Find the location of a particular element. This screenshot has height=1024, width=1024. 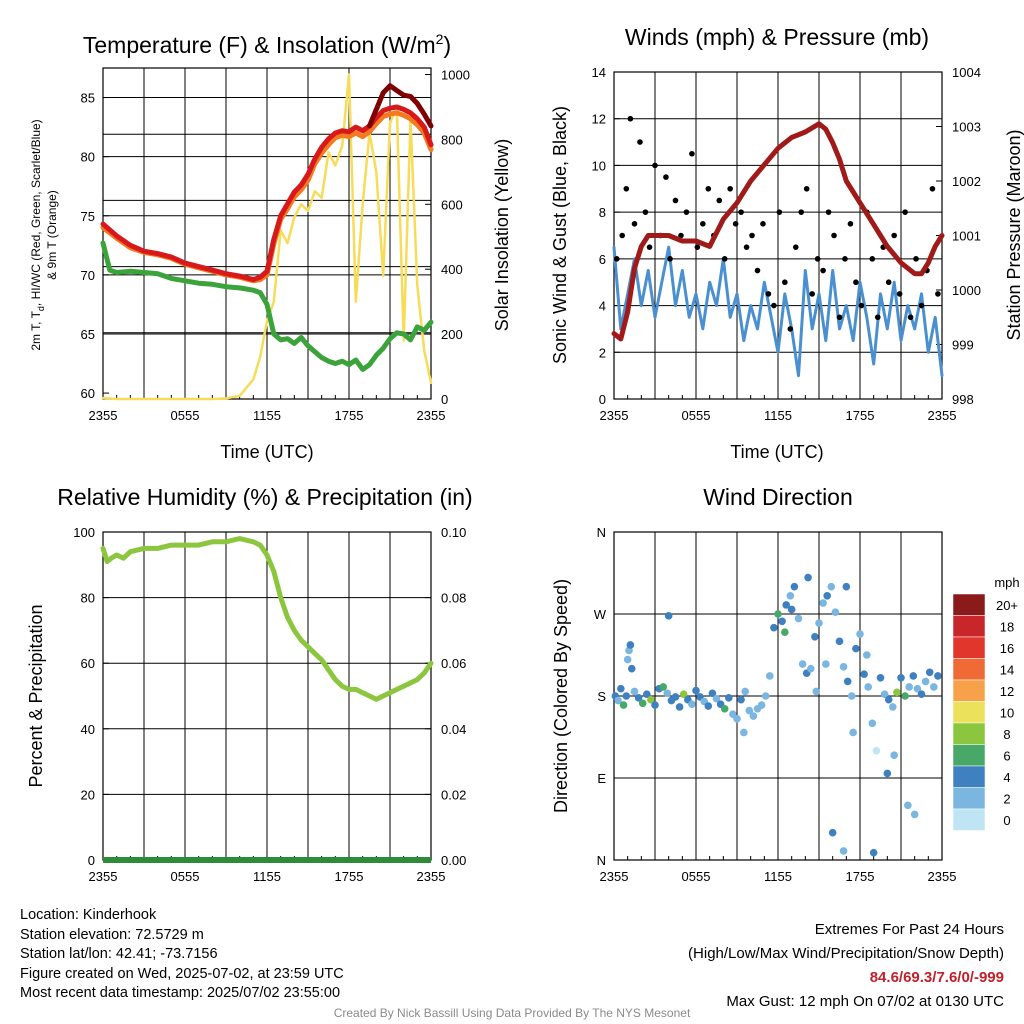

y-right-tick-label: 1000 is located at coordinates (966, 290).